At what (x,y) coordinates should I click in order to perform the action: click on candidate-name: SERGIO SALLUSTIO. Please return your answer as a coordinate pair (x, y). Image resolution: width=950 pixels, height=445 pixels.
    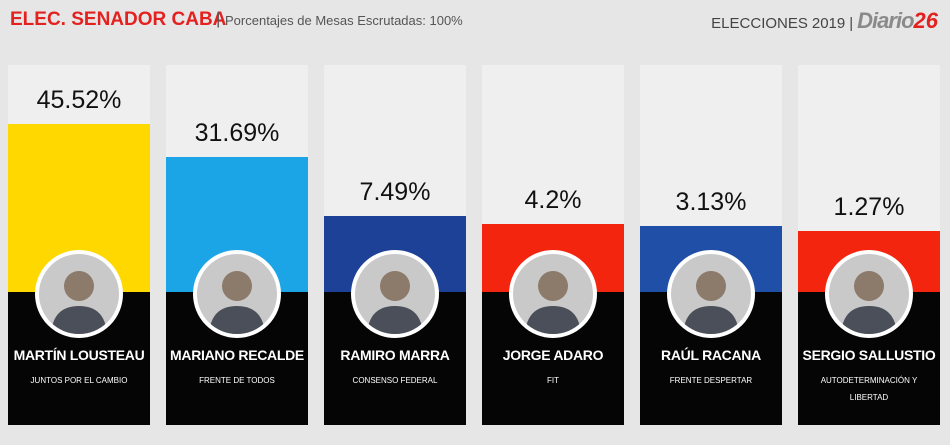
    Looking at the image, I should click on (869, 355).